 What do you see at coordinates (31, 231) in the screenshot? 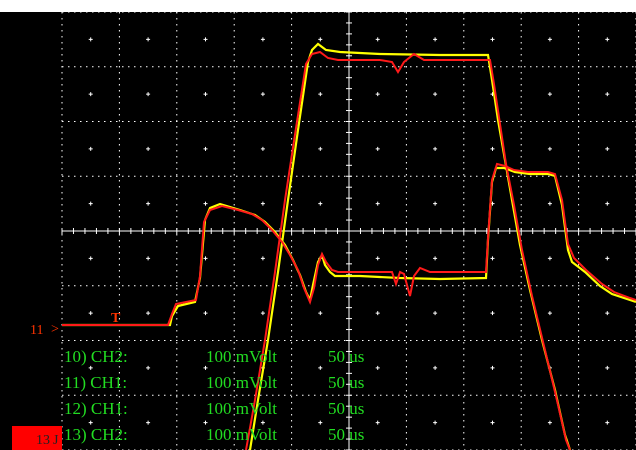
I see `left-margin` at bounding box center [31, 231].